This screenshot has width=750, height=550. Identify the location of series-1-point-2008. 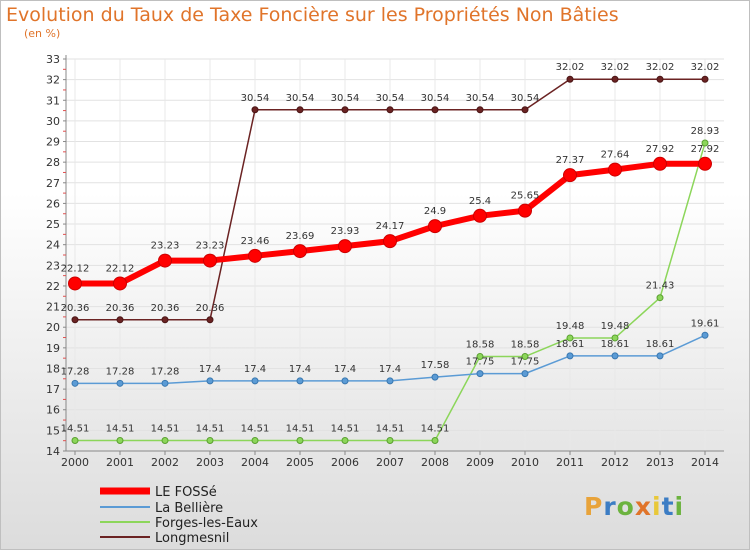
(435, 377).